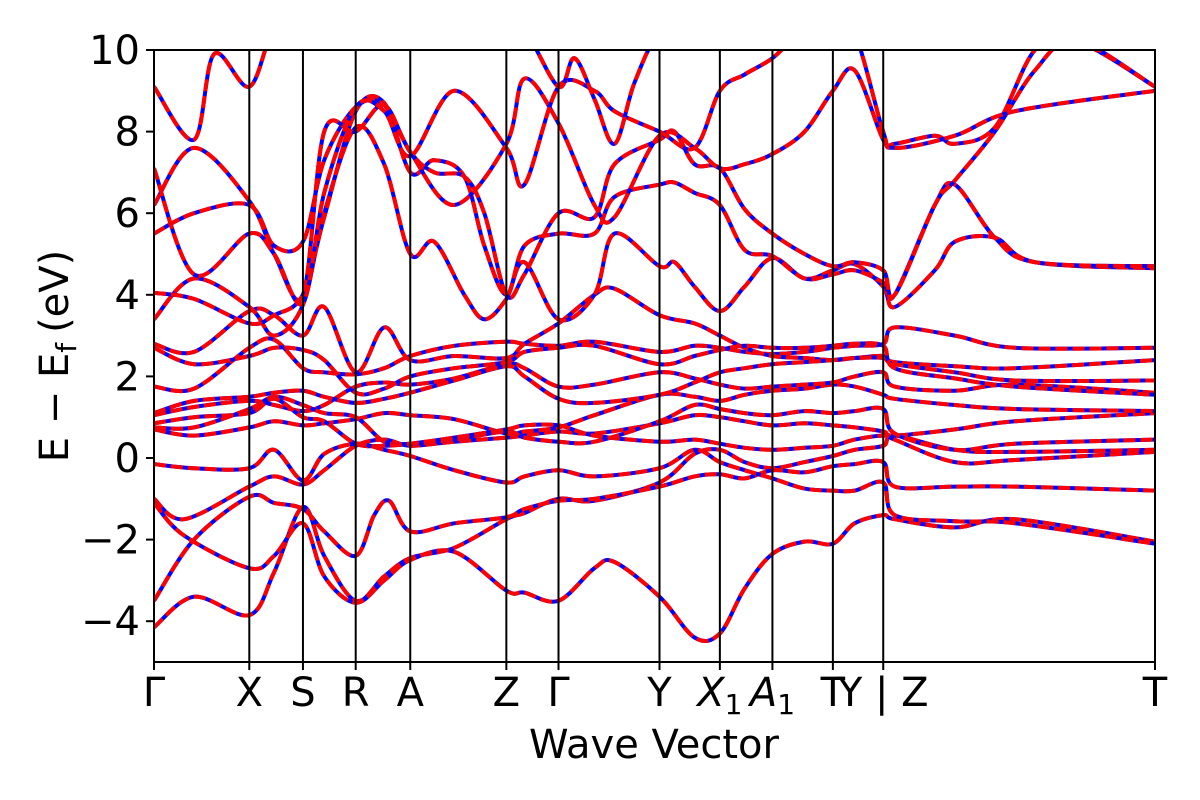 The width and height of the screenshot is (1200, 800). Describe the element at coordinates (411, 693) in the screenshot. I see `x-tick-label: A` at that location.